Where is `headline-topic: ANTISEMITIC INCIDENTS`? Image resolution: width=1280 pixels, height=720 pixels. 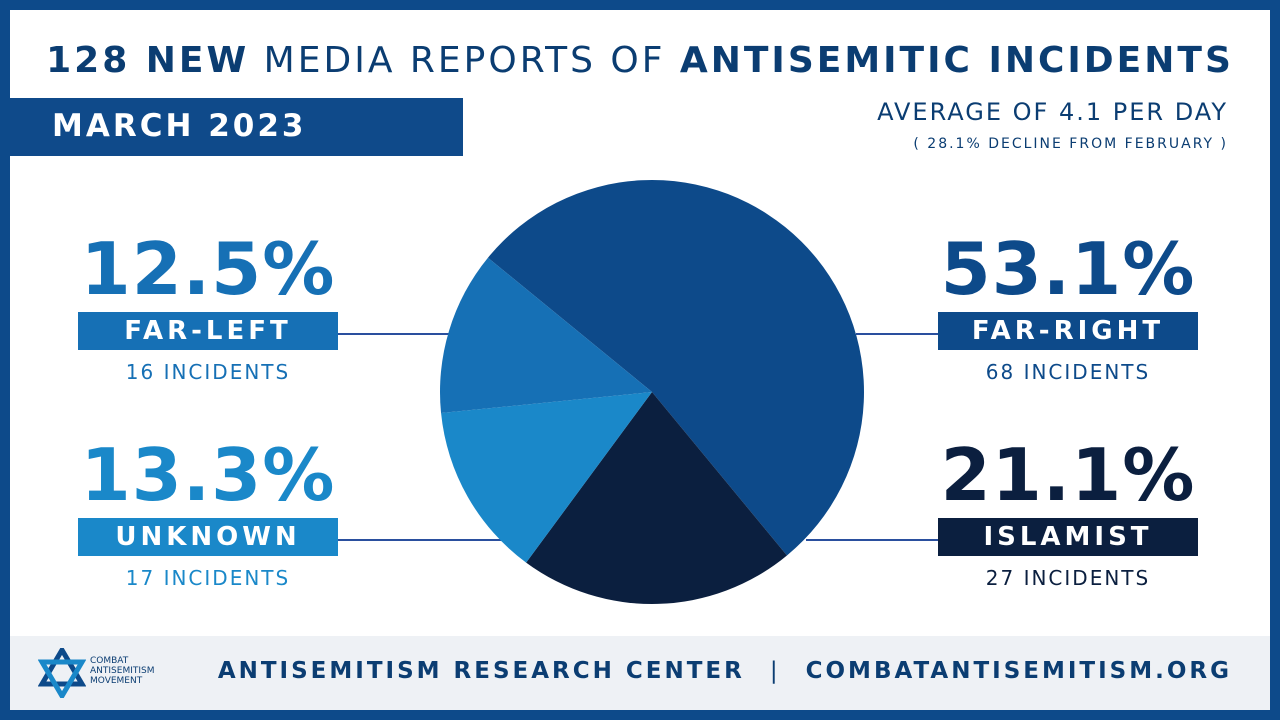 headline-topic: ANTISEMITIC INCIDENTS is located at coordinates (956, 60).